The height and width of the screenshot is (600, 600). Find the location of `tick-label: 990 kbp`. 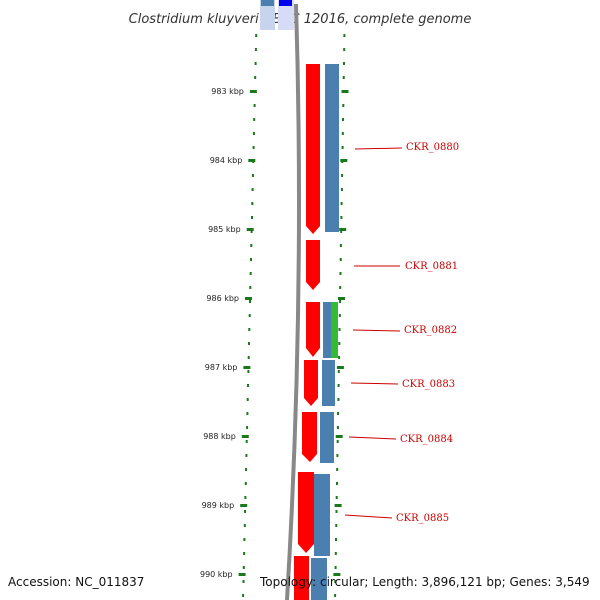

tick-label: 990 kbp is located at coordinates (216, 574).